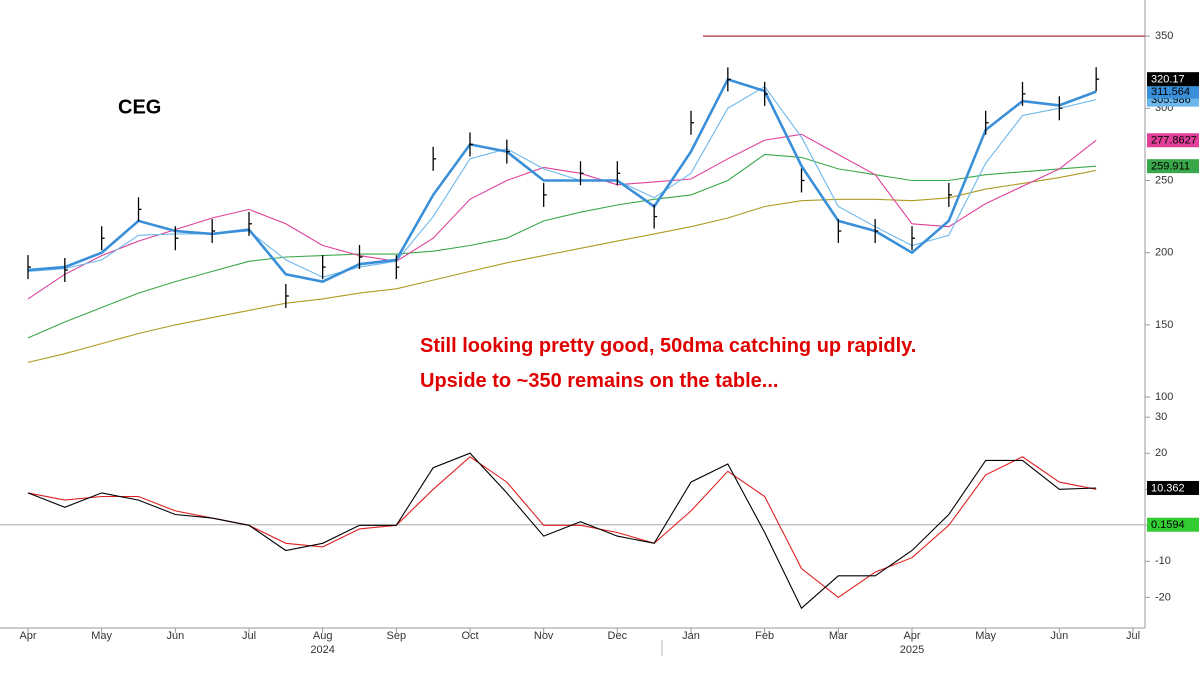 This screenshot has height=675, width=1200. Describe the element at coordinates (1170, 167) in the screenshot. I see `value-tag-label: 259.911` at that location.